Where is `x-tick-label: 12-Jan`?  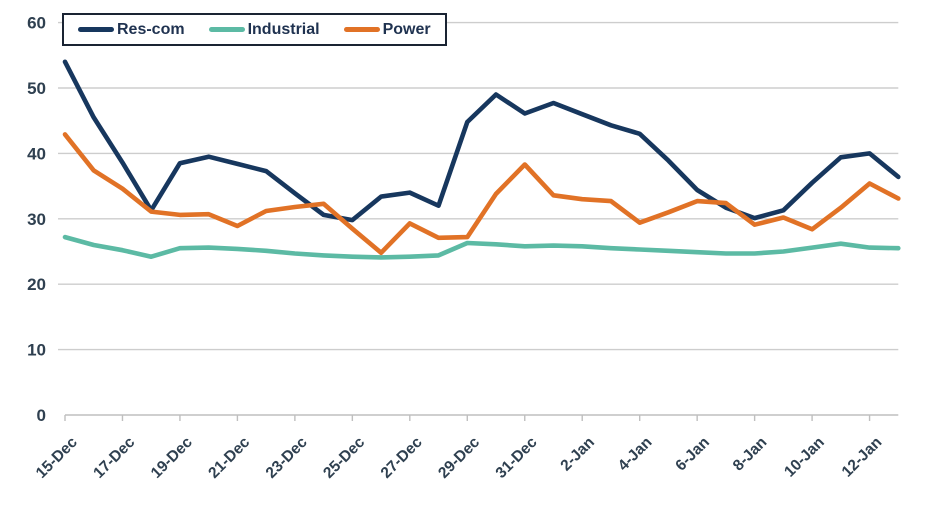 x-tick-label: 12-Jan is located at coordinates (862, 457).